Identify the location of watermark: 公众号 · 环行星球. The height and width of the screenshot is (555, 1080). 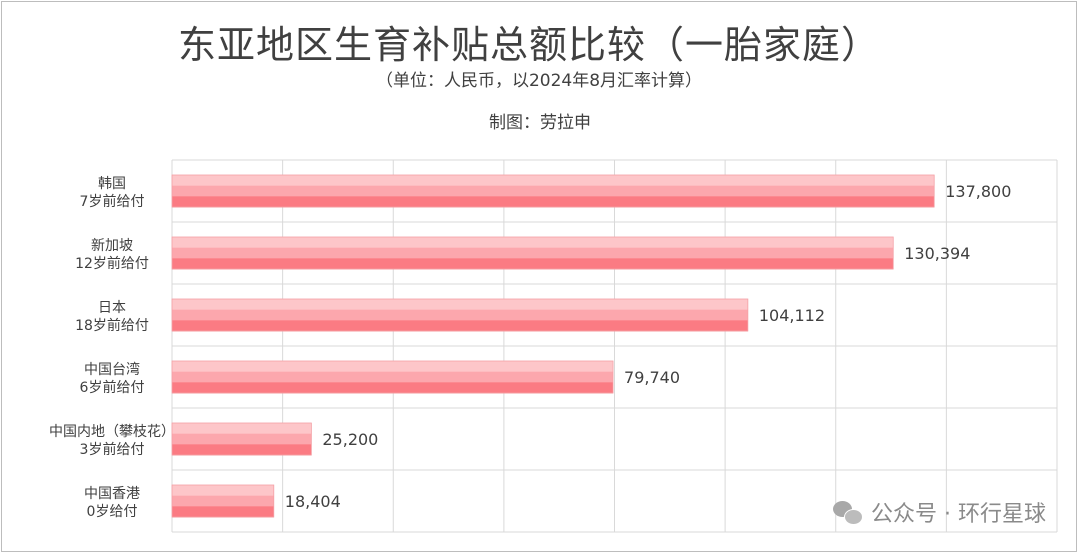
(939, 512).